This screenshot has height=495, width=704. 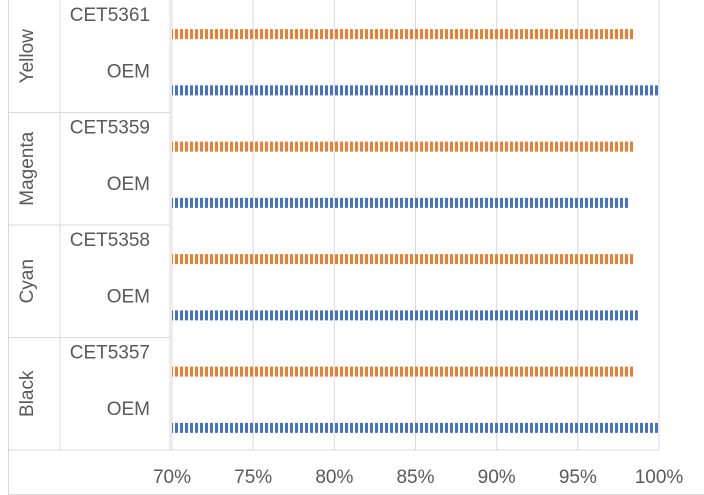 I want to click on category-label: CET5359, so click(x=110, y=128).